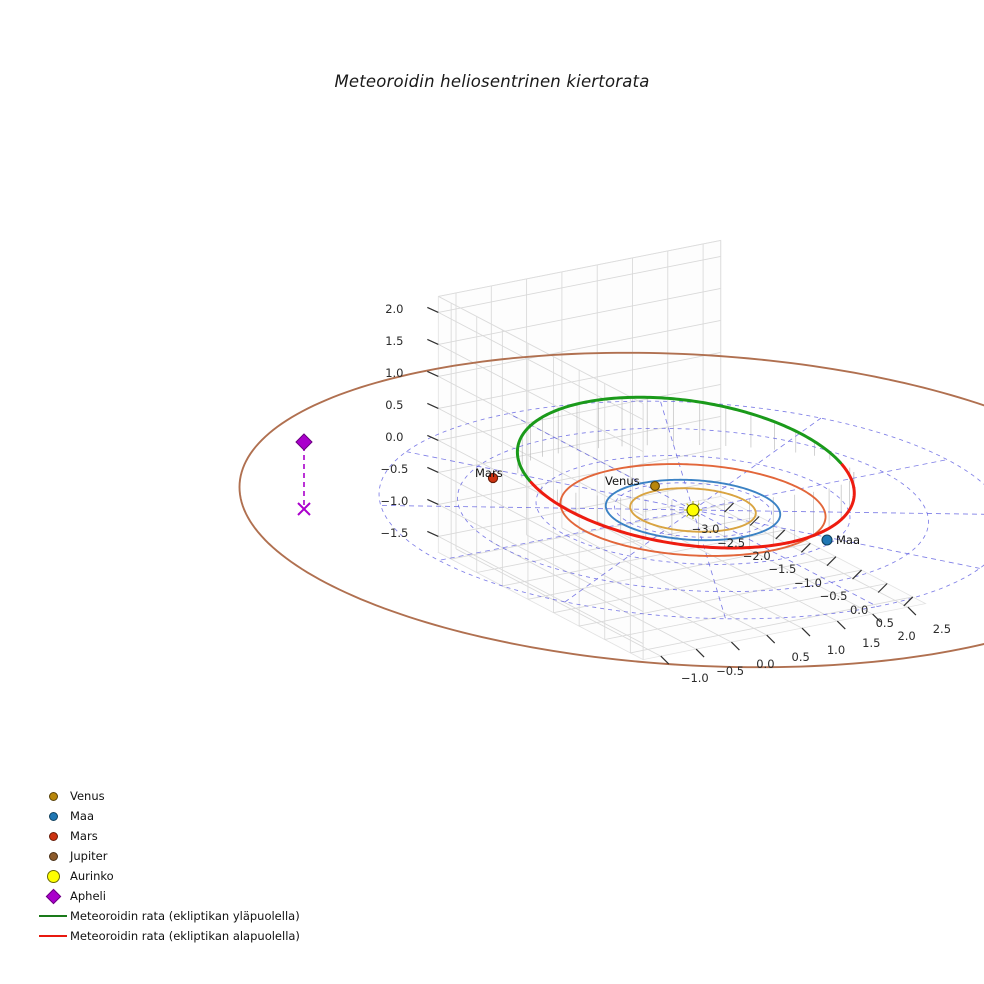 The height and width of the screenshot is (984, 984). I want to click on legend-item-label: Maa, so click(82, 816).